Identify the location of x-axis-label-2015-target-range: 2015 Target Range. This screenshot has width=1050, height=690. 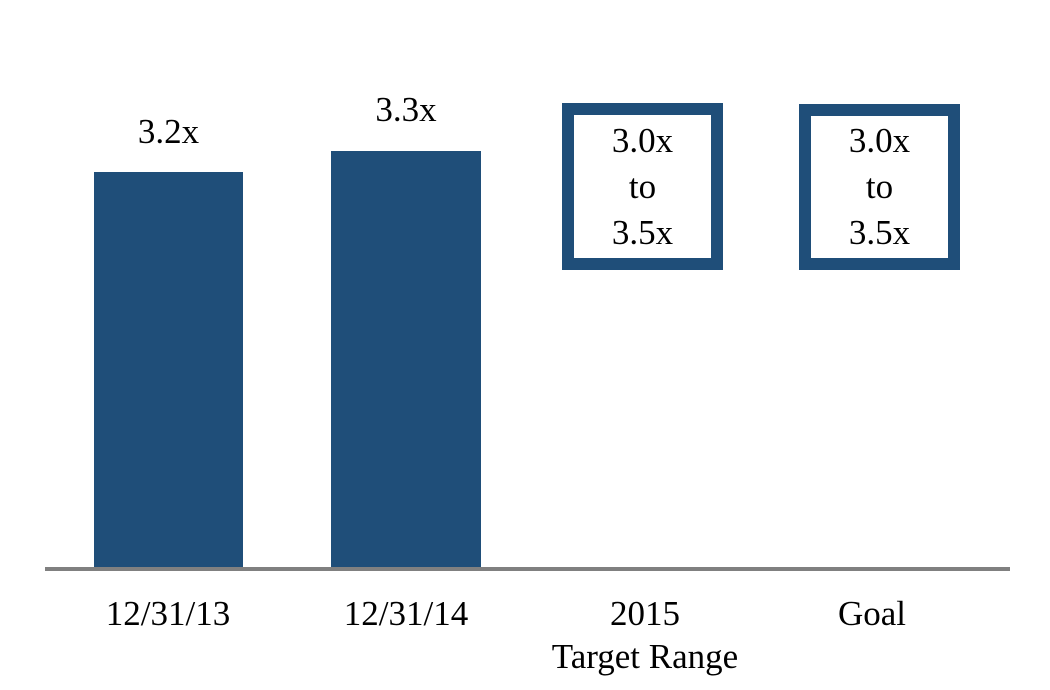
(645, 635).